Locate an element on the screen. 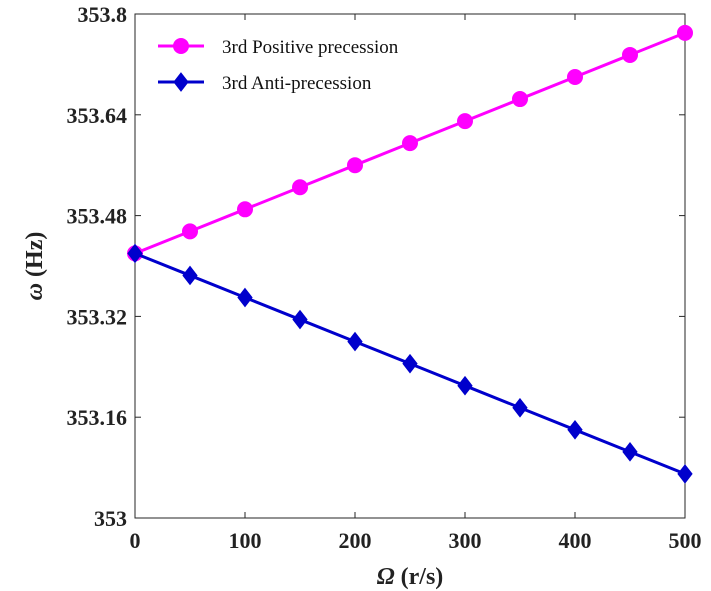 This screenshot has height=591, width=711. x-tick-label: 400 is located at coordinates (575, 540).